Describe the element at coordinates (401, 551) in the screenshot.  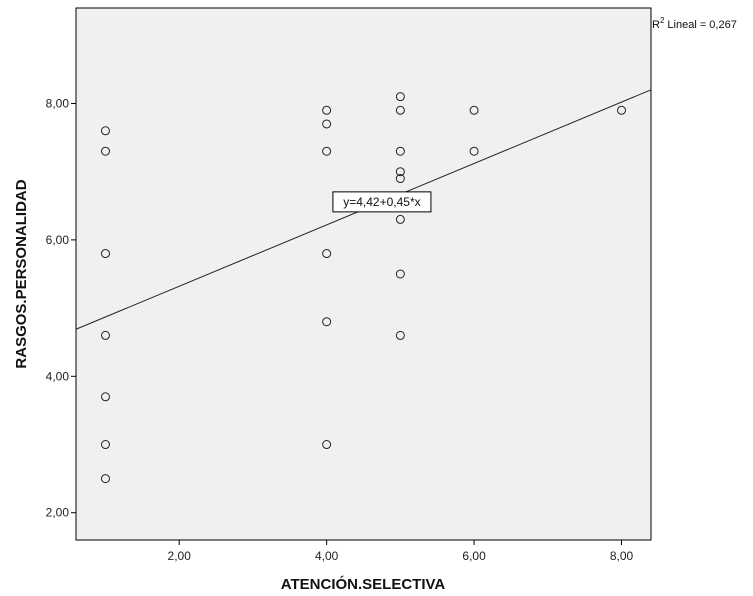
I see `x-axis-ticks: 2,00 4,00 6,00 8,00` at that location.